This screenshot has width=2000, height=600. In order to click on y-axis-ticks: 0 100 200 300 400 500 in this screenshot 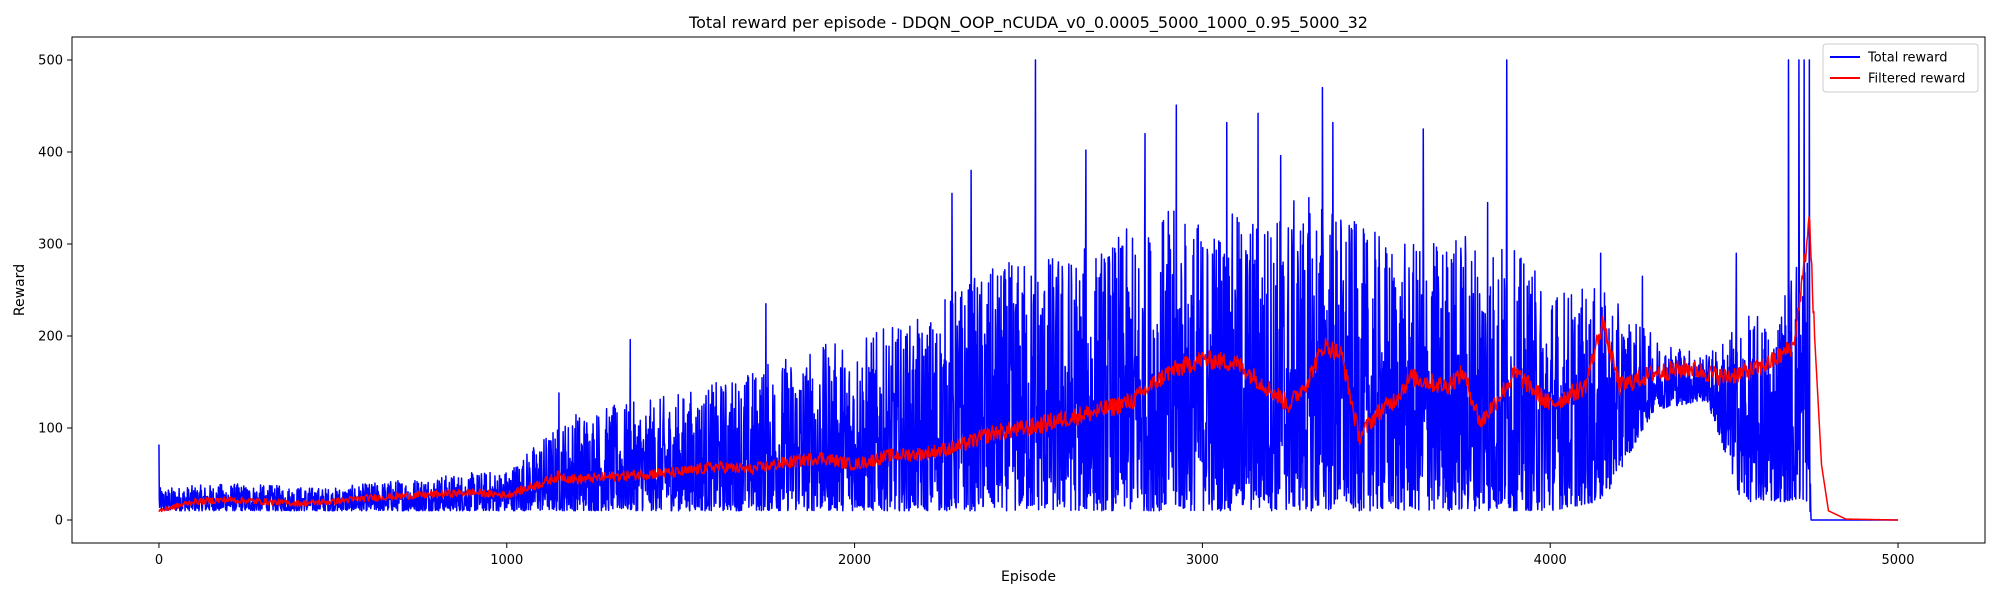, I will do `click(55, 291)`.